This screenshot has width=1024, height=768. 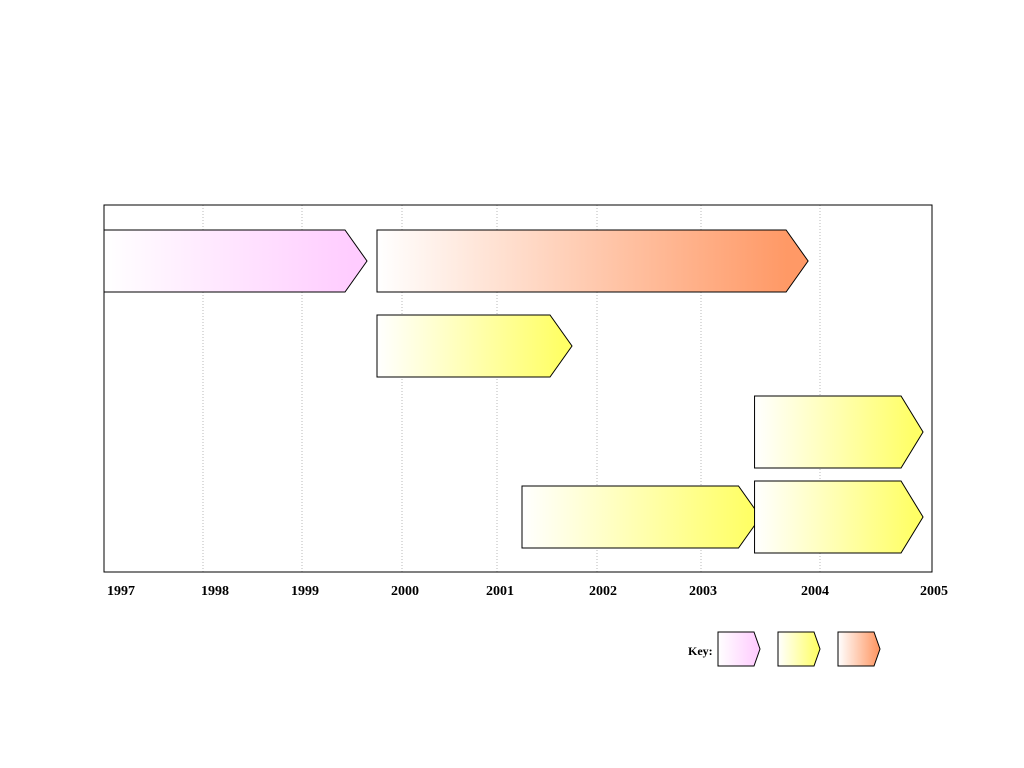 I want to click on key-label: Key:, so click(x=700, y=651).